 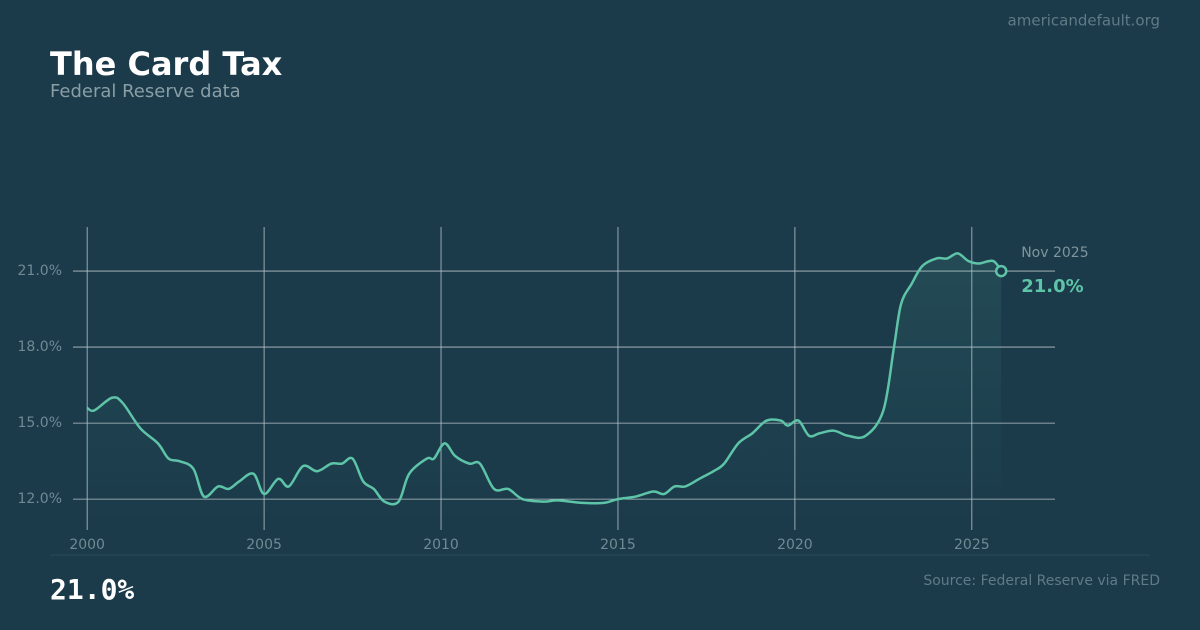 What do you see at coordinates (166, 64) in the screenshot?
I see `chart-title: The Card Tax` at bounding box center [166, 64].